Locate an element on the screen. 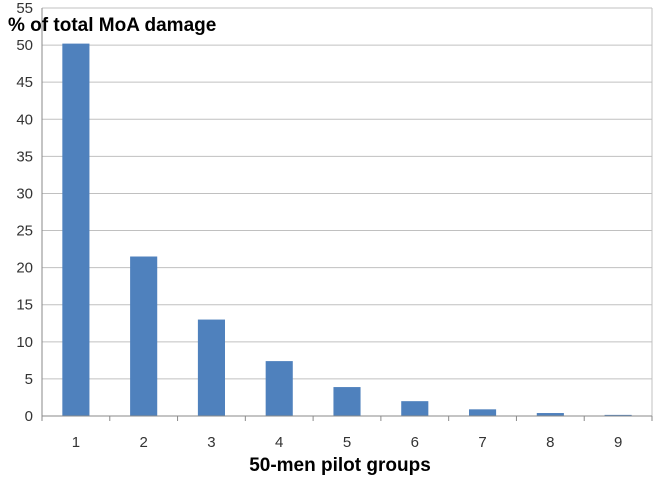  x-tick-label: 9 is located at coordinates (618, 442).